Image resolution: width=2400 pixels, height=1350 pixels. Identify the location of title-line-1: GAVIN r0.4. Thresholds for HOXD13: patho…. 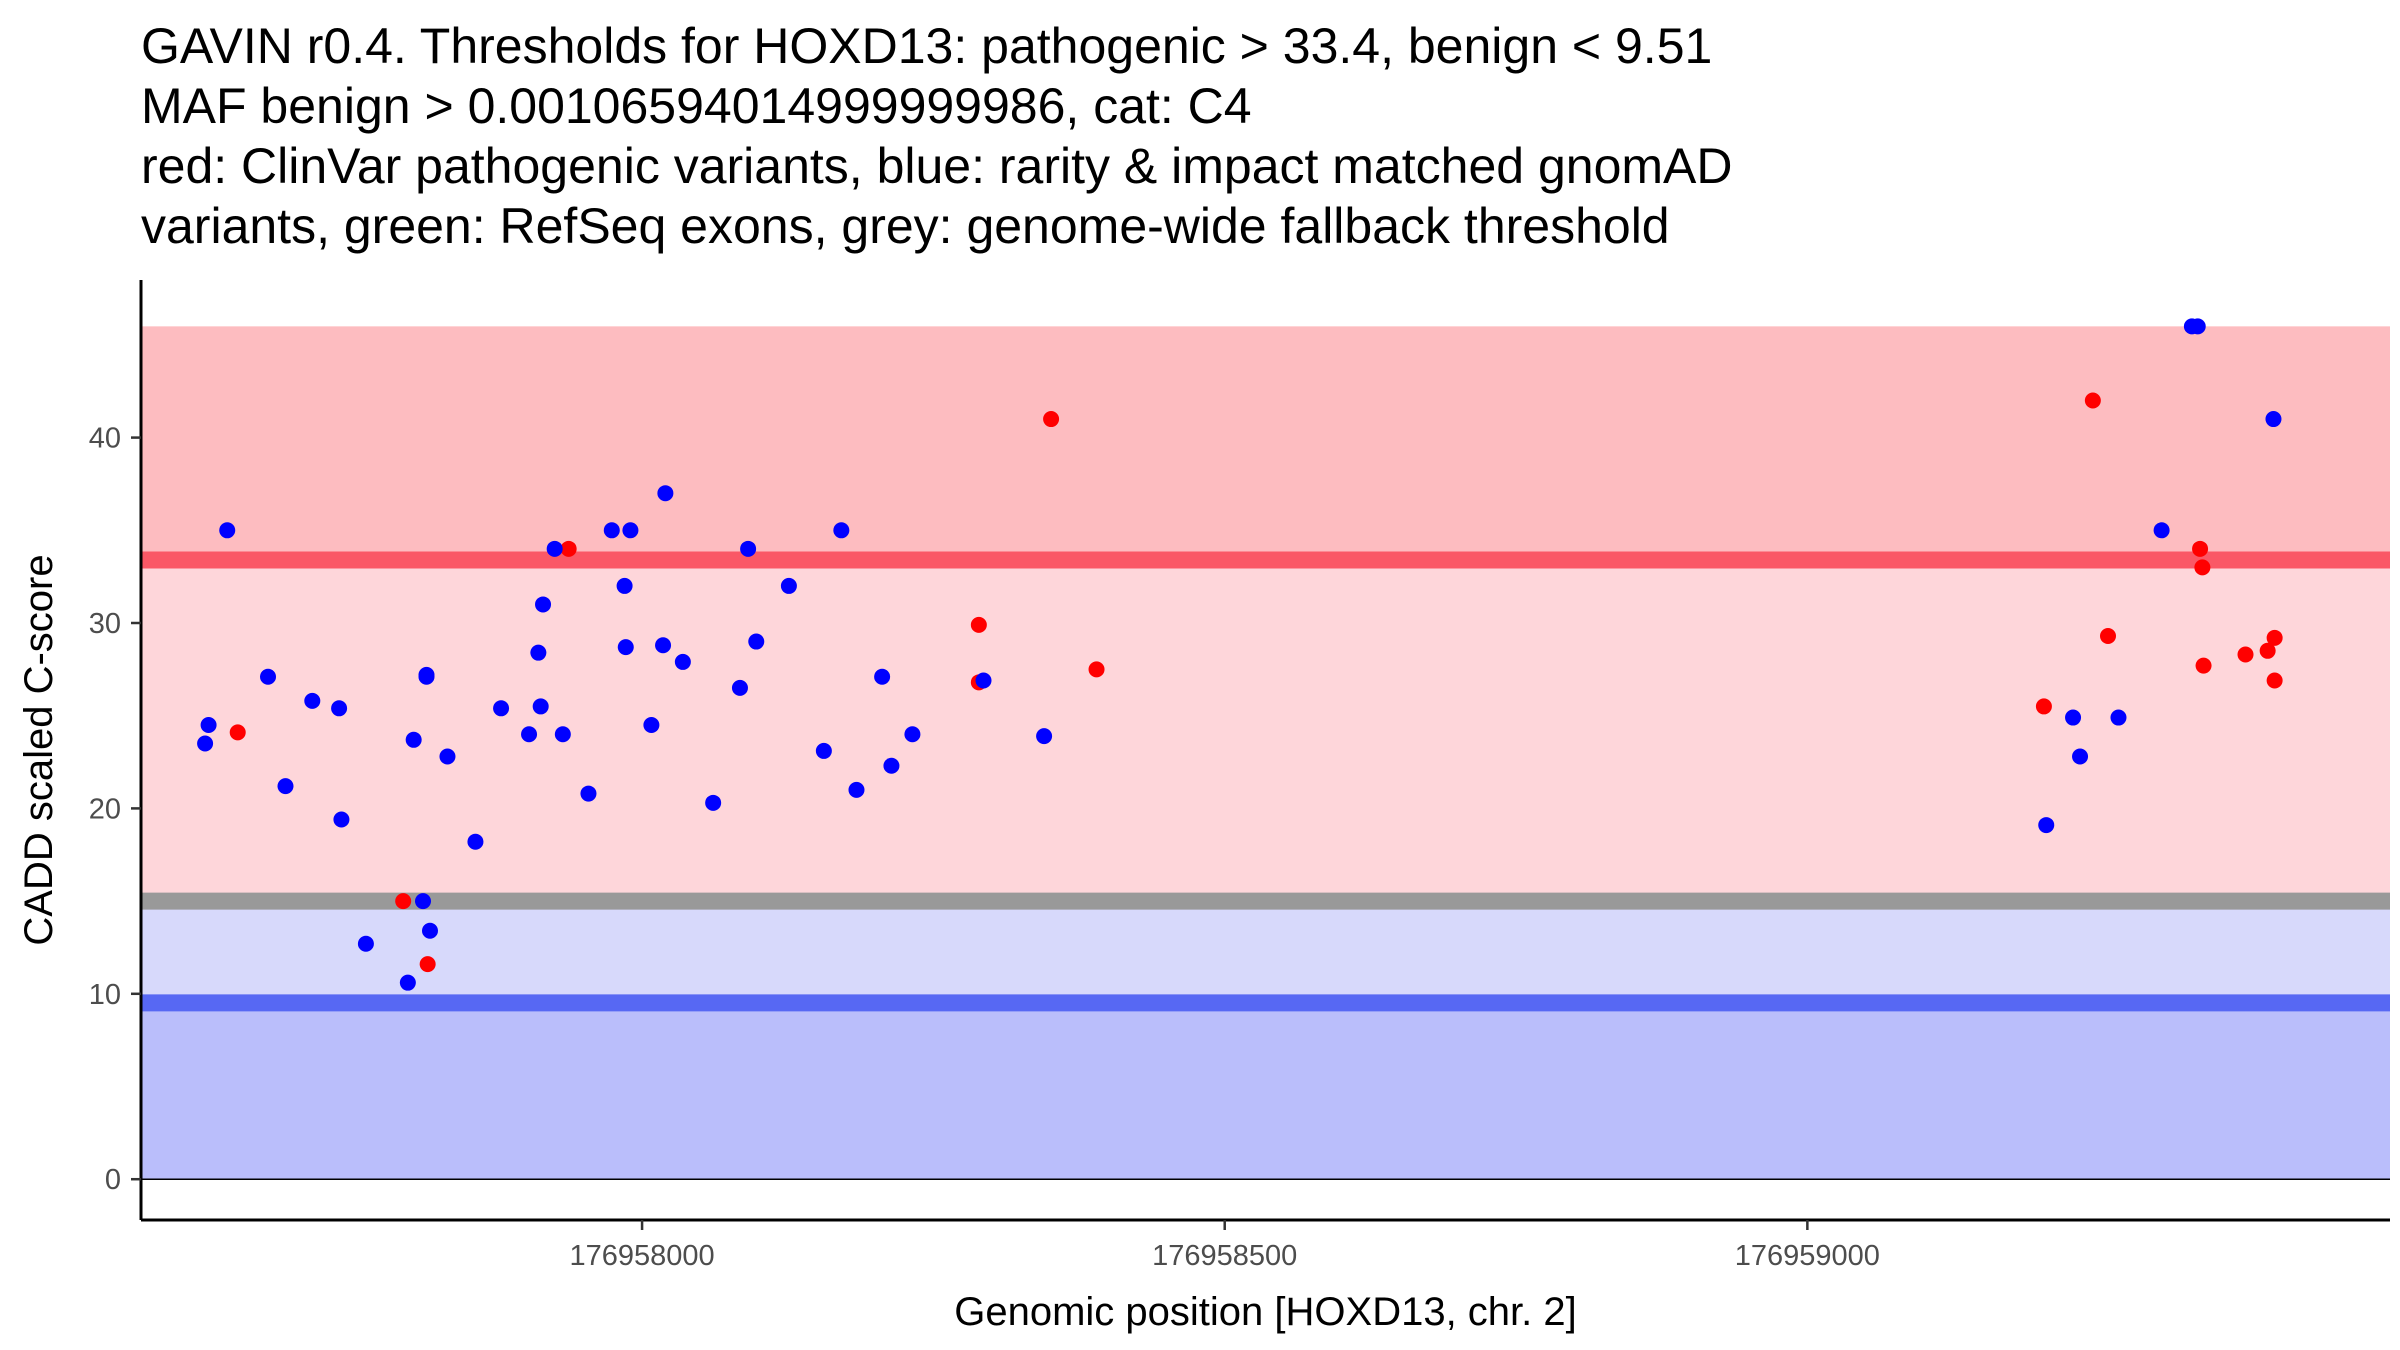
(927, 46).